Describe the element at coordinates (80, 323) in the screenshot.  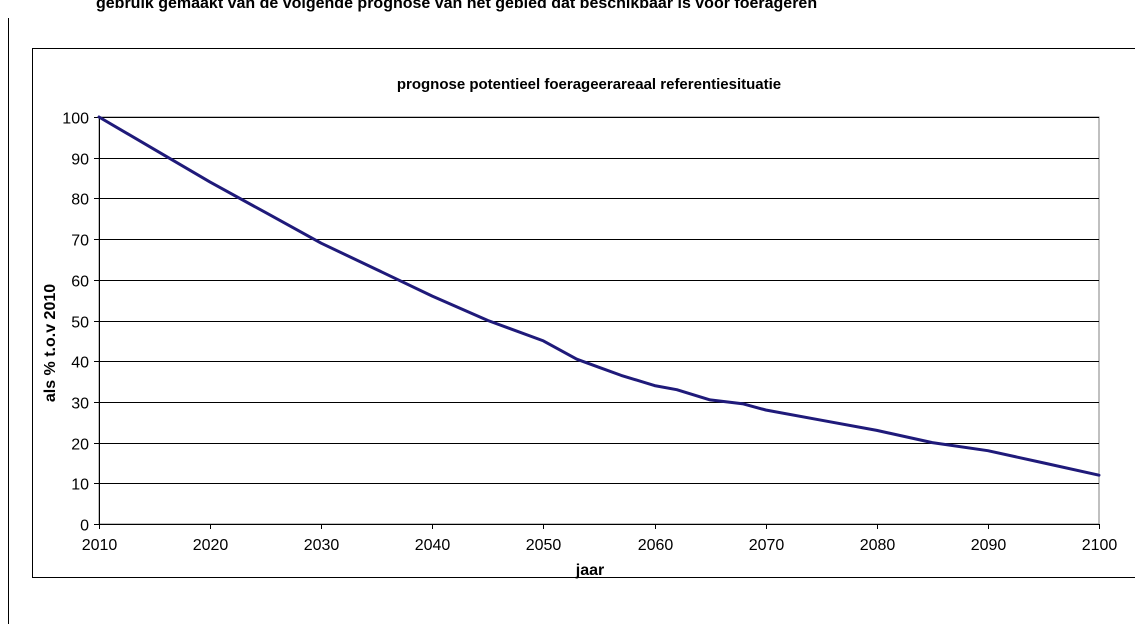
I see `y-tick-label: 50` at that location.